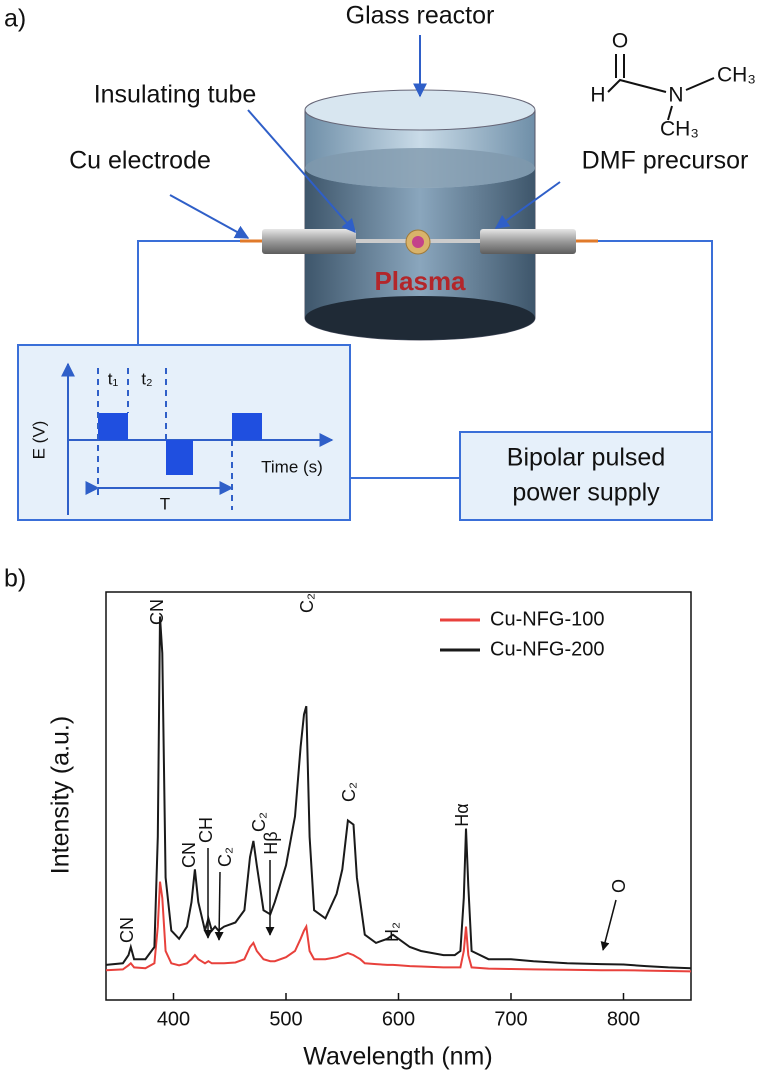  Describe the element at coordinates (420, 168) in the screenshot. I see `liquid-surface` at that location.